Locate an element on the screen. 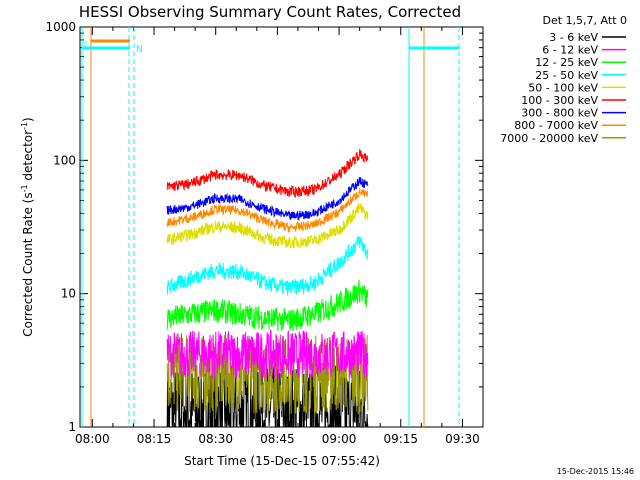 The width and height of the screenshot is (640, 480). x-tick-label: 08:45 is located at coordinates (277, 439).